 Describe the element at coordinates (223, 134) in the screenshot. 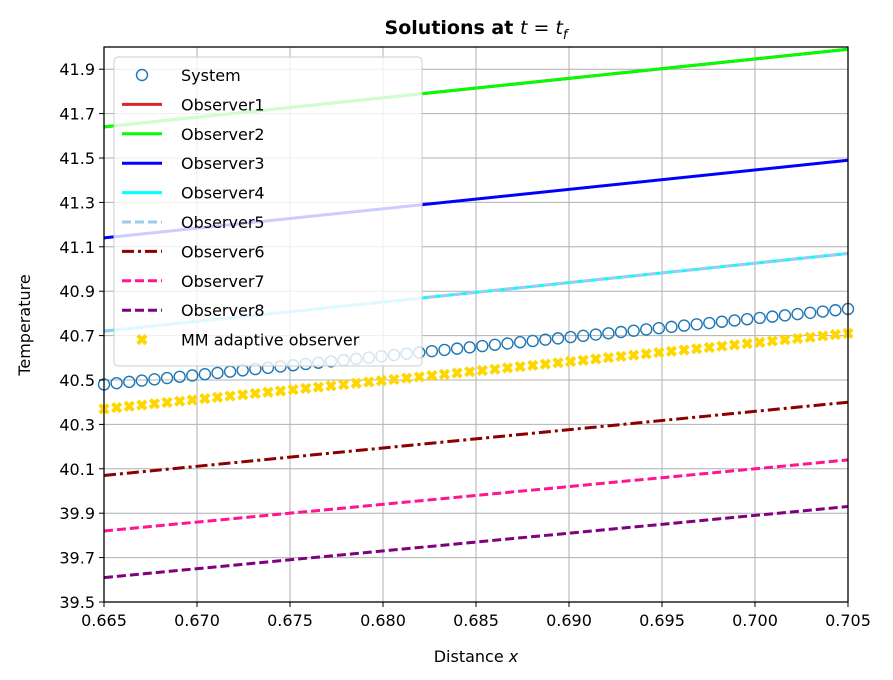

I see `legend-label: Observer2` at that location.